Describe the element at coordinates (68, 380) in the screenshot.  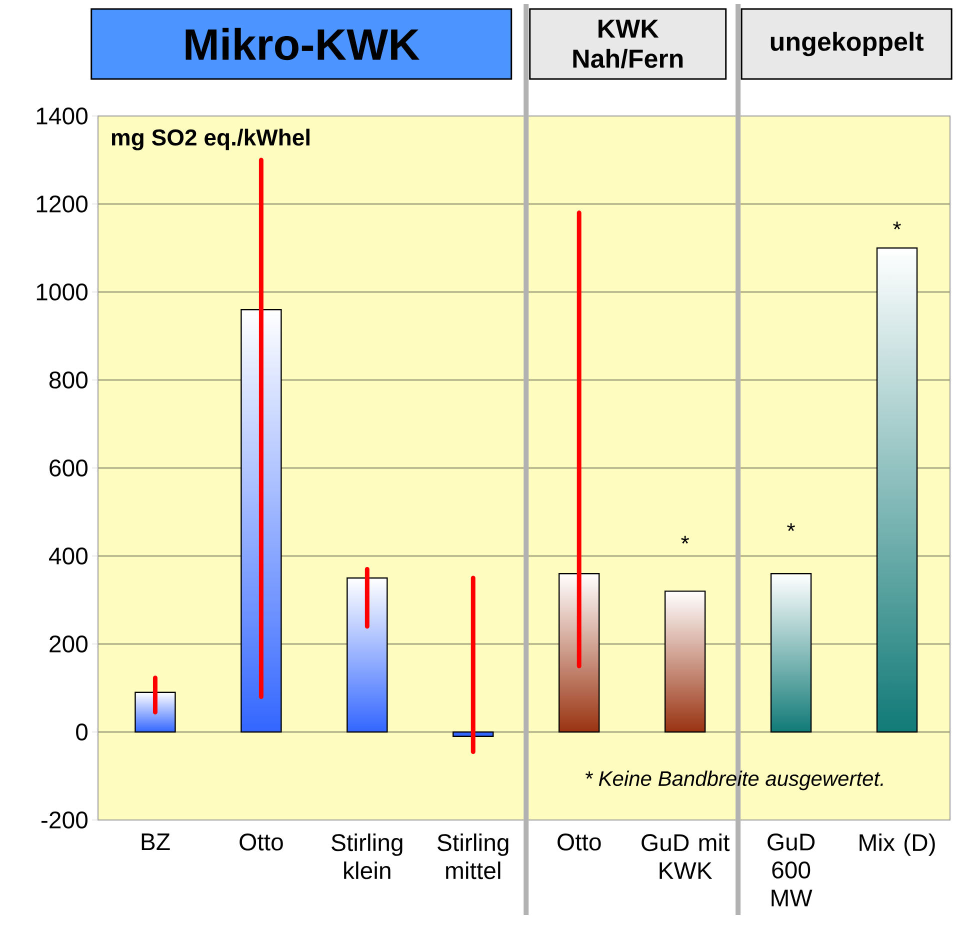
I see `y-tick-label: 800` at that location.